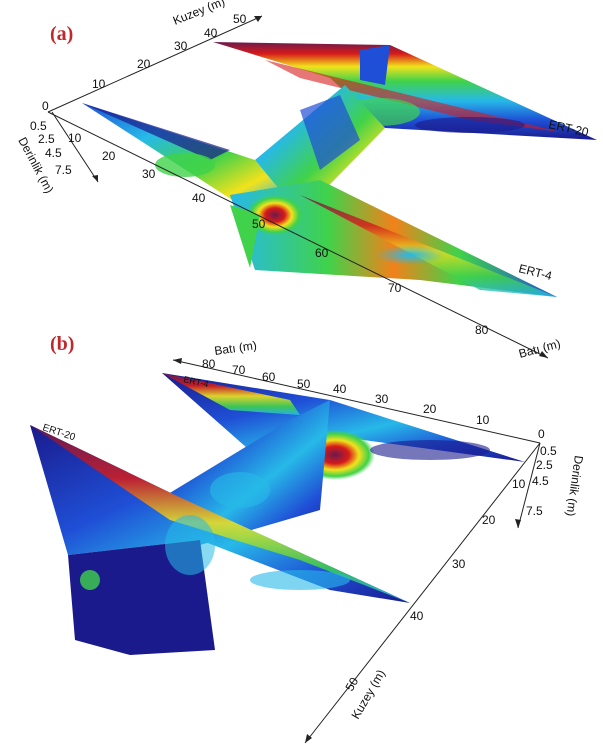 This screenshot has height=749, width=603. What do you see at coordinates (269, 377) in the screenshot?
I see `east-tick-b-60: 60` at bounding box center [269, 377].